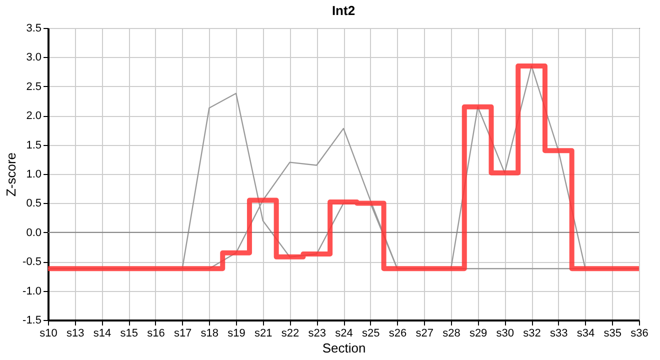 The height and width of the screenshot is (360, 660). What do you see at coordinates (371, 334) in the screenshot?
I see `x-tick-label: s25` at bounding box center [371, 334].